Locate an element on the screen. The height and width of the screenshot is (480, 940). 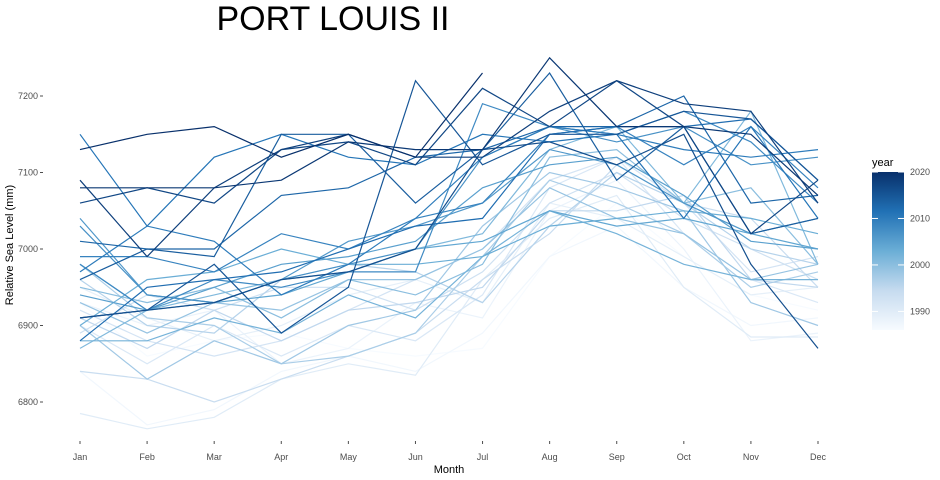
y-tick-label: 7200 is located at coordinates (28, 96).